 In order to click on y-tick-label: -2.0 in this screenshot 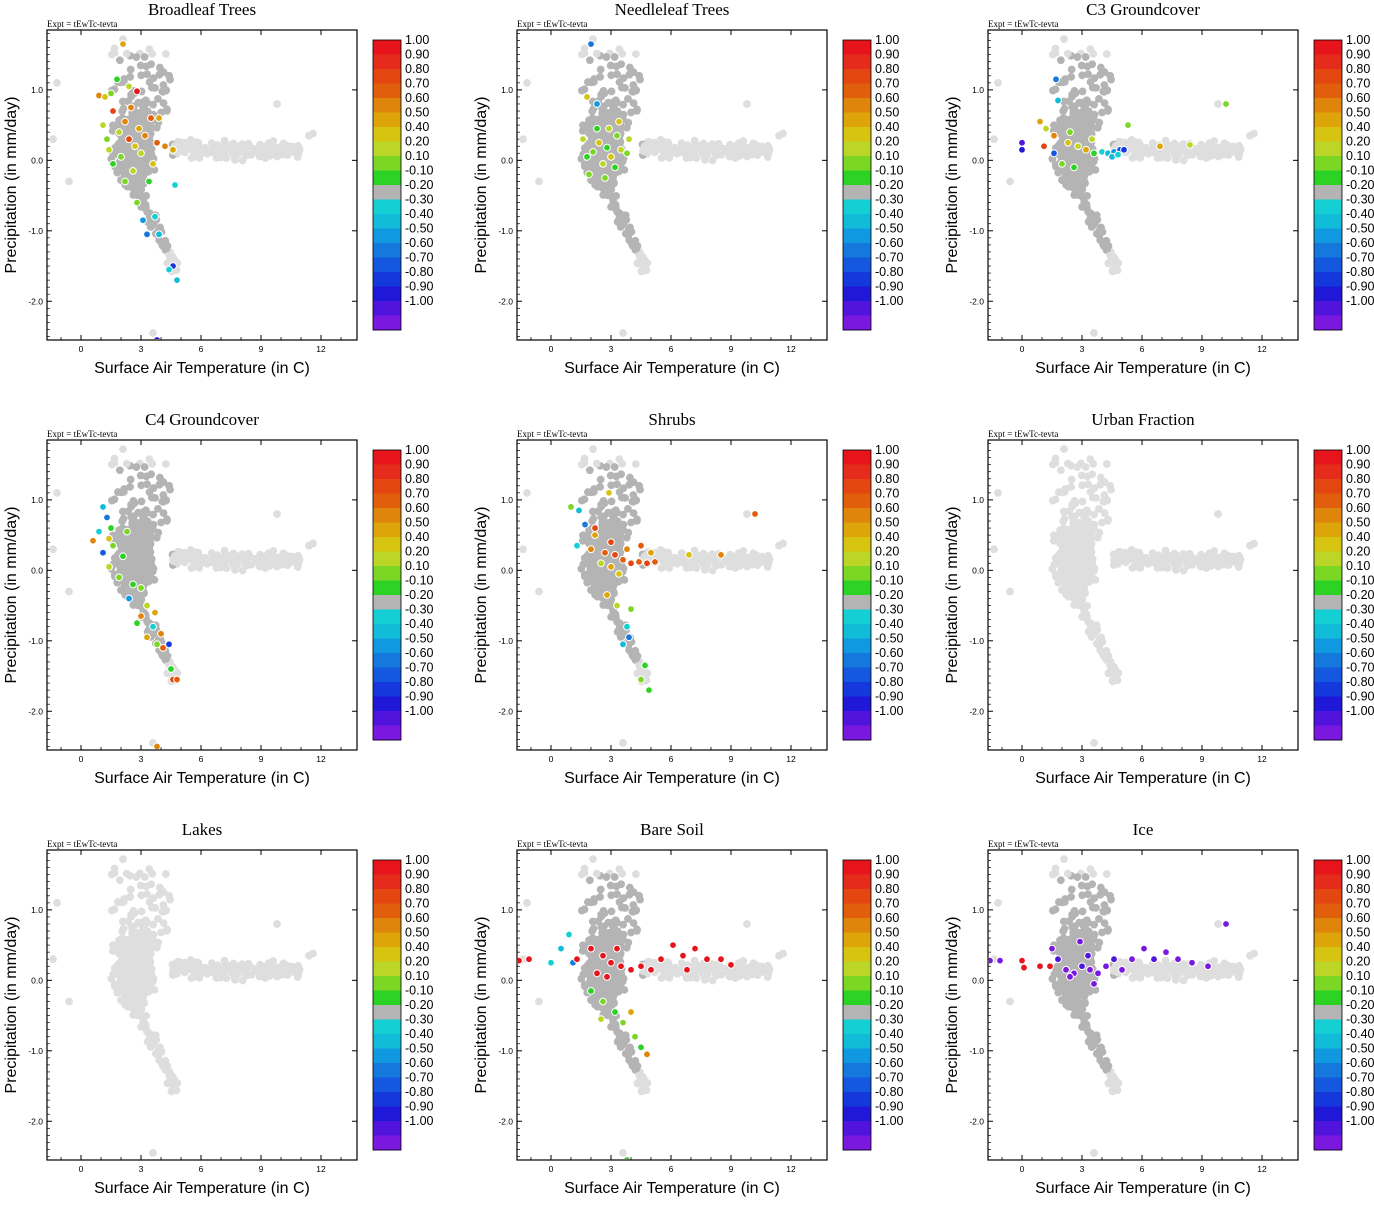, I will do `click(505, 711)`.